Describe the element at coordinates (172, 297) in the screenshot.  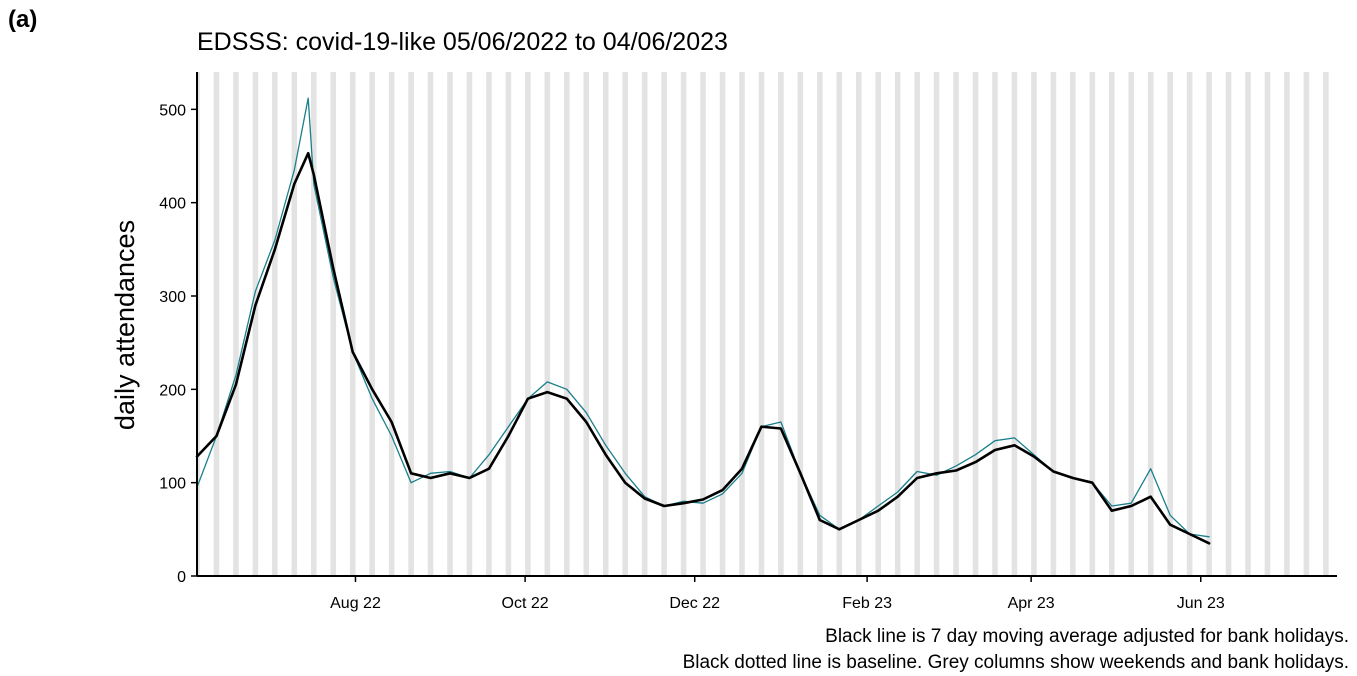
I see `y-tick-label: 300` at that location.